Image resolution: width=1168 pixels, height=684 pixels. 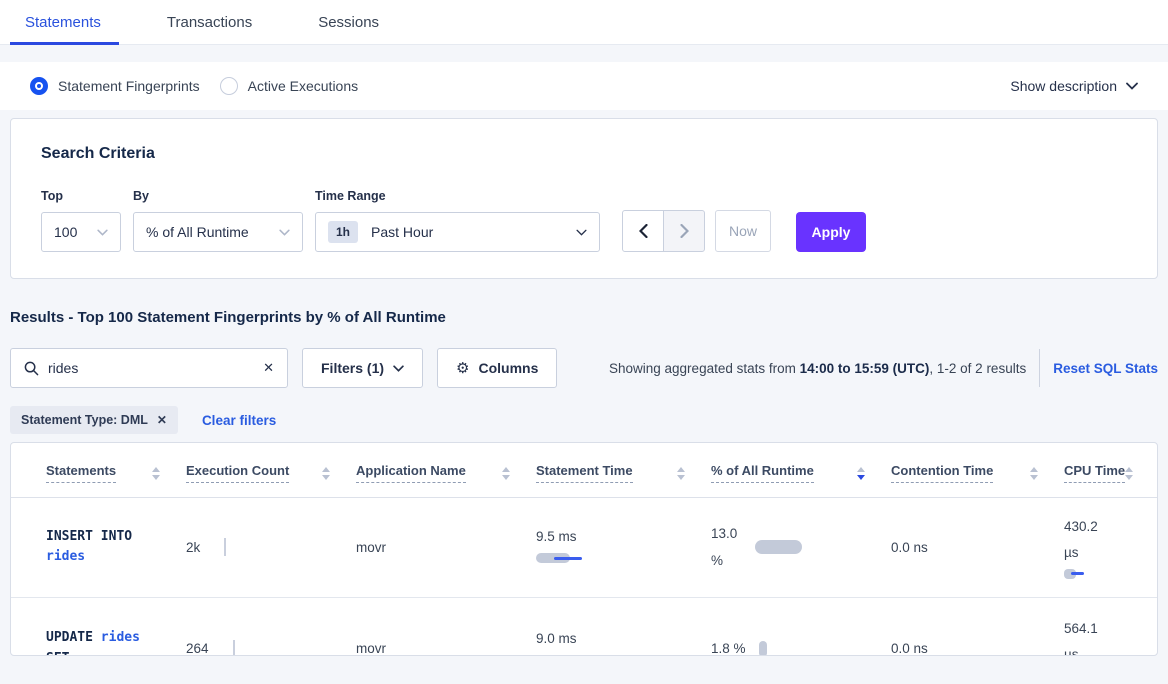 What do you see at coordinates (623, 642) in the screenshot?
I see `statement-time-cell: 9.0 ms` at bounding box center [623, 642].